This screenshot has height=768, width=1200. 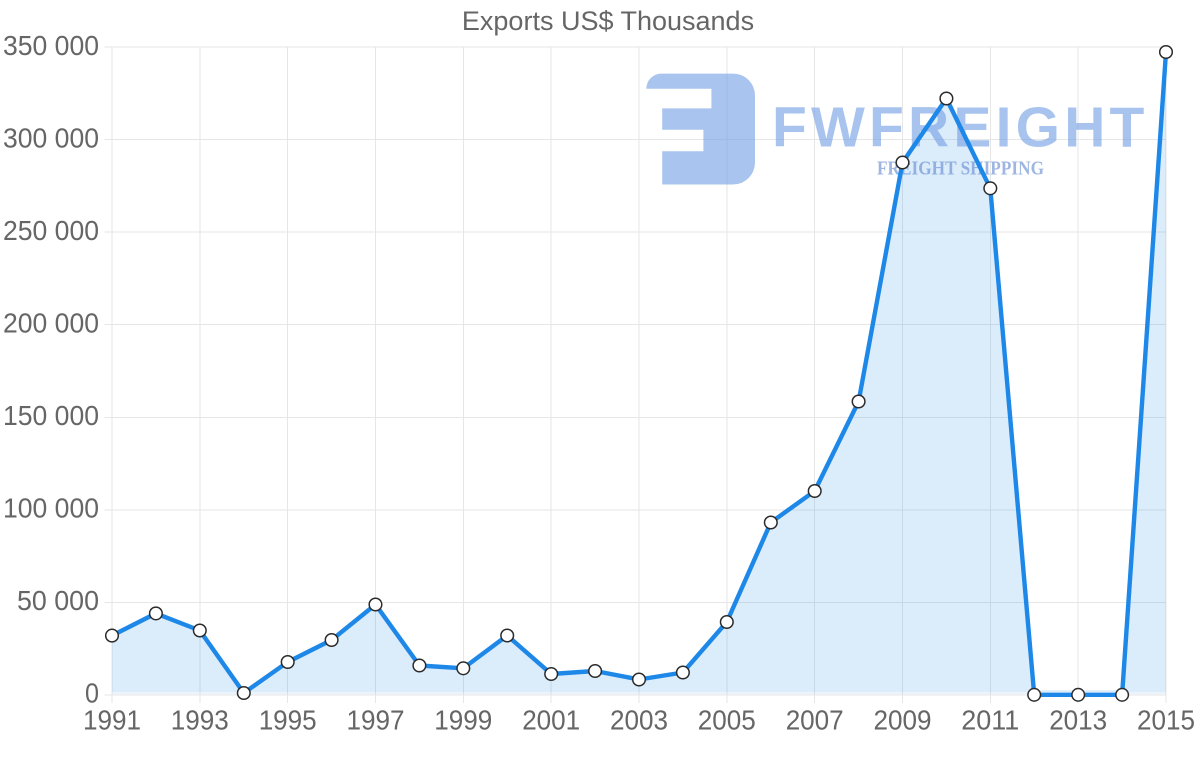 What do you see at coordinates (51, 137) in the screenshot?
I see `svg-text: 300 000` at bounding box center [51, 137].